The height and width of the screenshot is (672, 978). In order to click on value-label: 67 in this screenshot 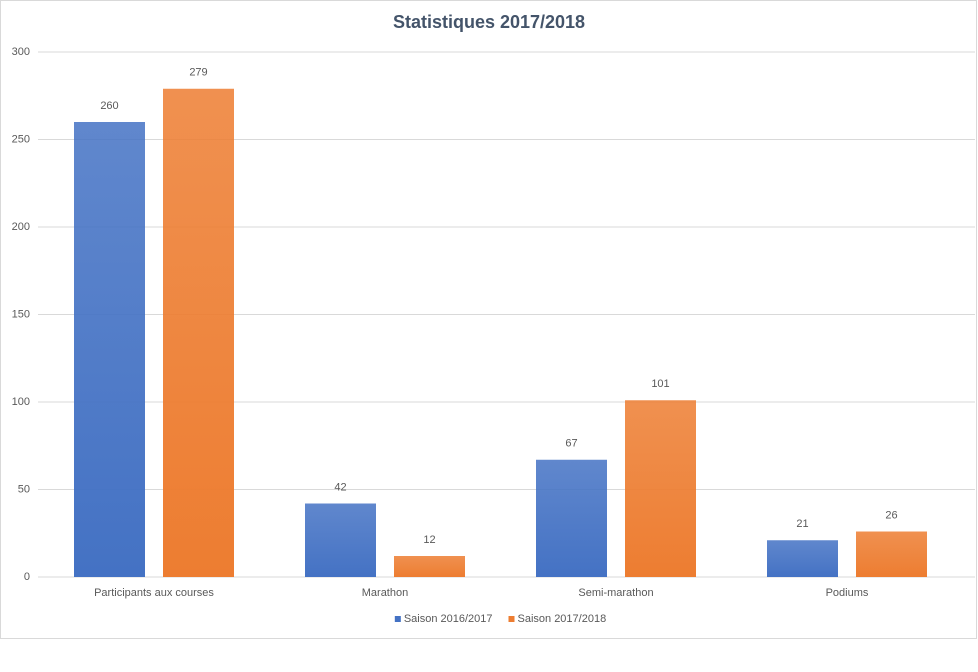, I will do `click(571, 444)`.